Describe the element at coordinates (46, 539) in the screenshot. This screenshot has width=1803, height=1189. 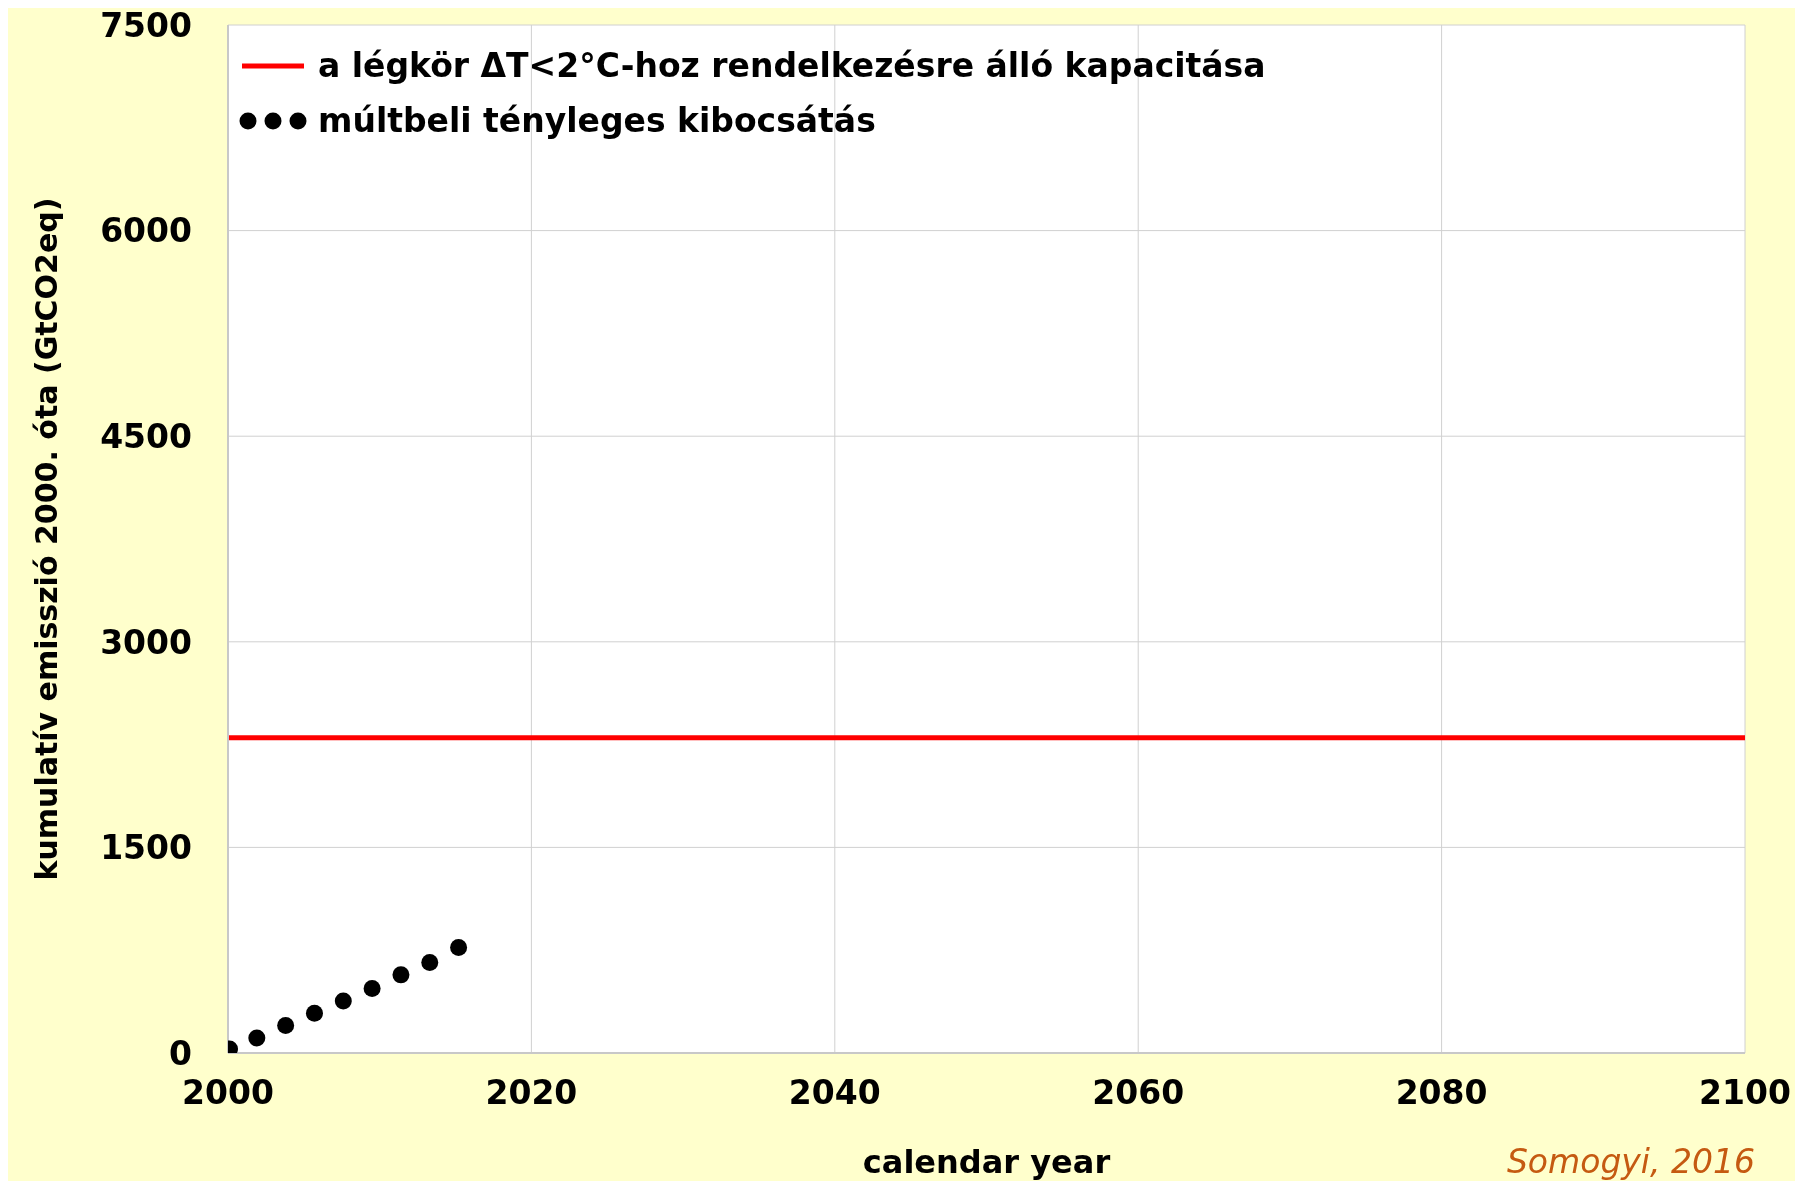
I see `y-axis-title: kumulatív emisszió 2000. óta (GtCO2eq)` at that location.